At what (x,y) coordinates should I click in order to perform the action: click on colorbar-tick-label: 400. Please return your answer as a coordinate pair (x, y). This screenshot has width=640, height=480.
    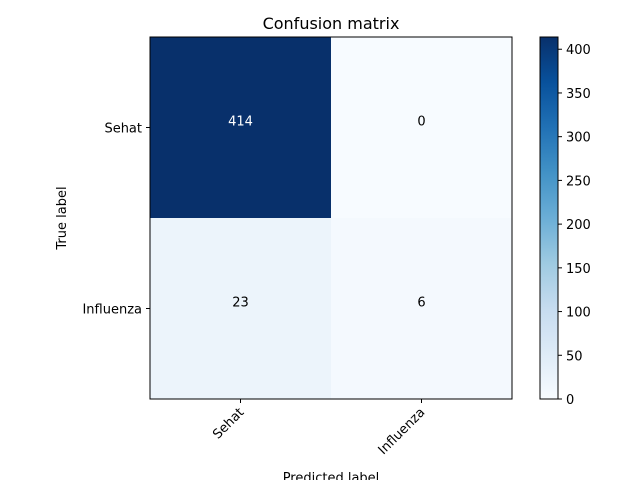
    Looking at the image, I should click on (578, 50).